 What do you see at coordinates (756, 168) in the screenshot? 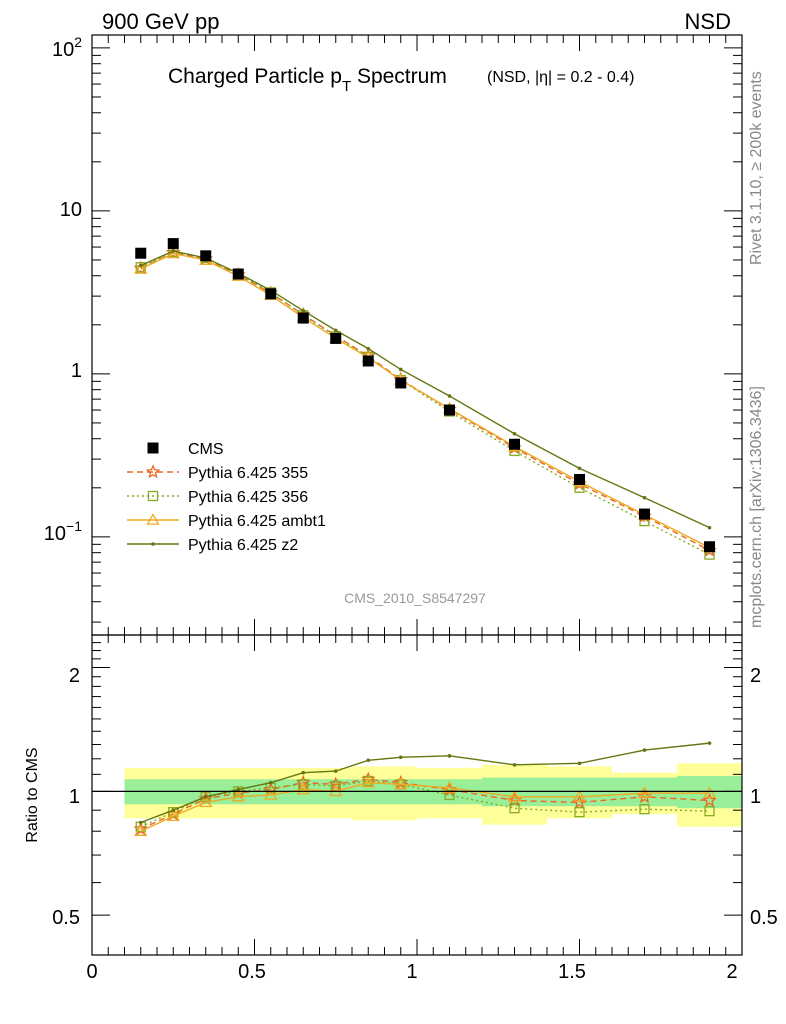
I see `rivet-label: Rivet 3.1.10, ≥ 200k events` at bounding box center [756, 168].